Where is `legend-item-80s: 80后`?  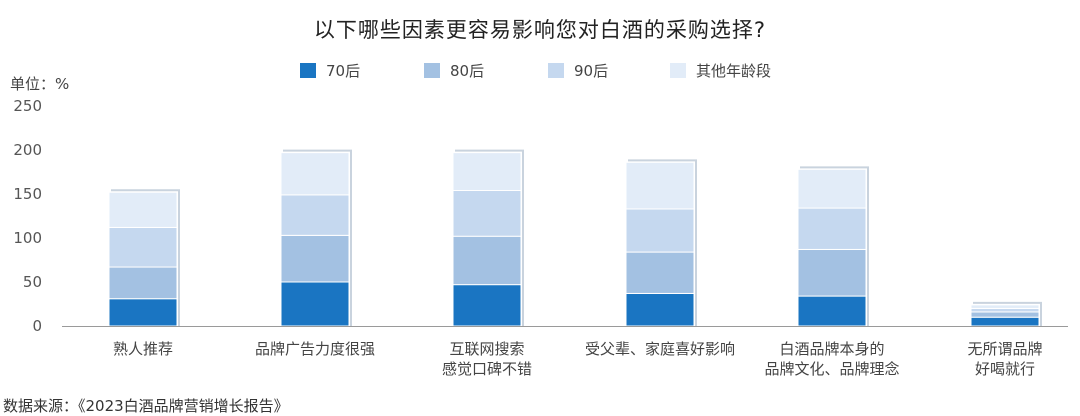 legend-item-80s: 80后 is located at coordinates (454, 70).